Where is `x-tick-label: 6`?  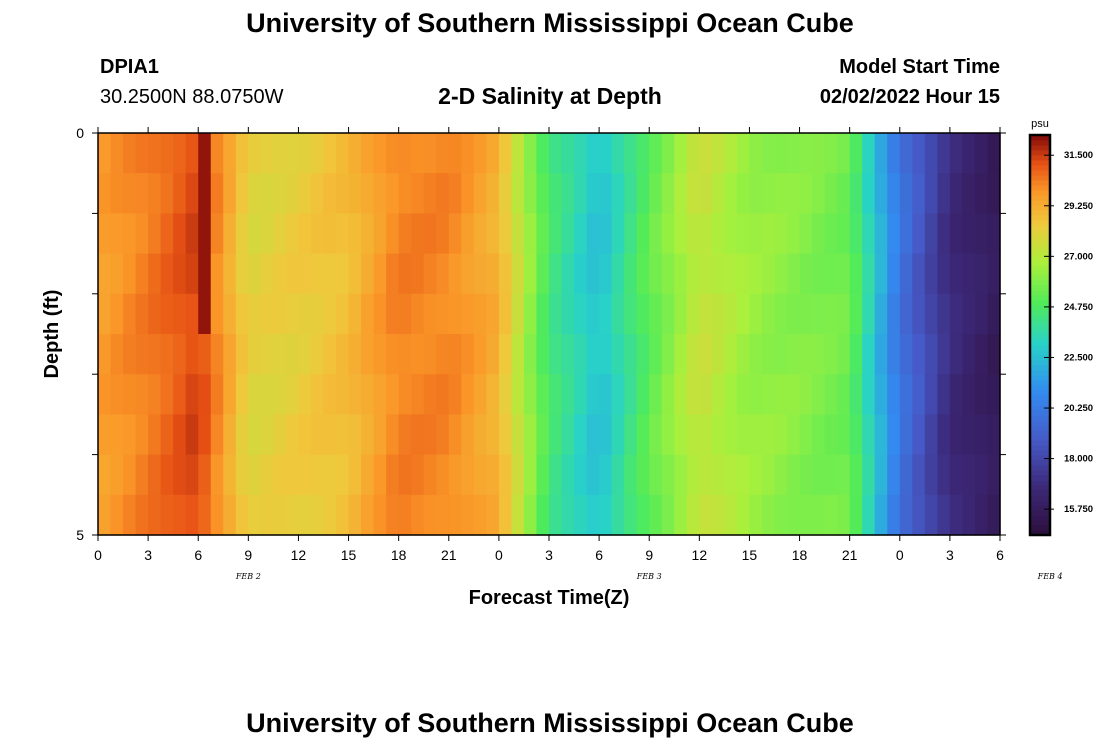
x-tick-label: 6 is located at coordinates (198, 555).